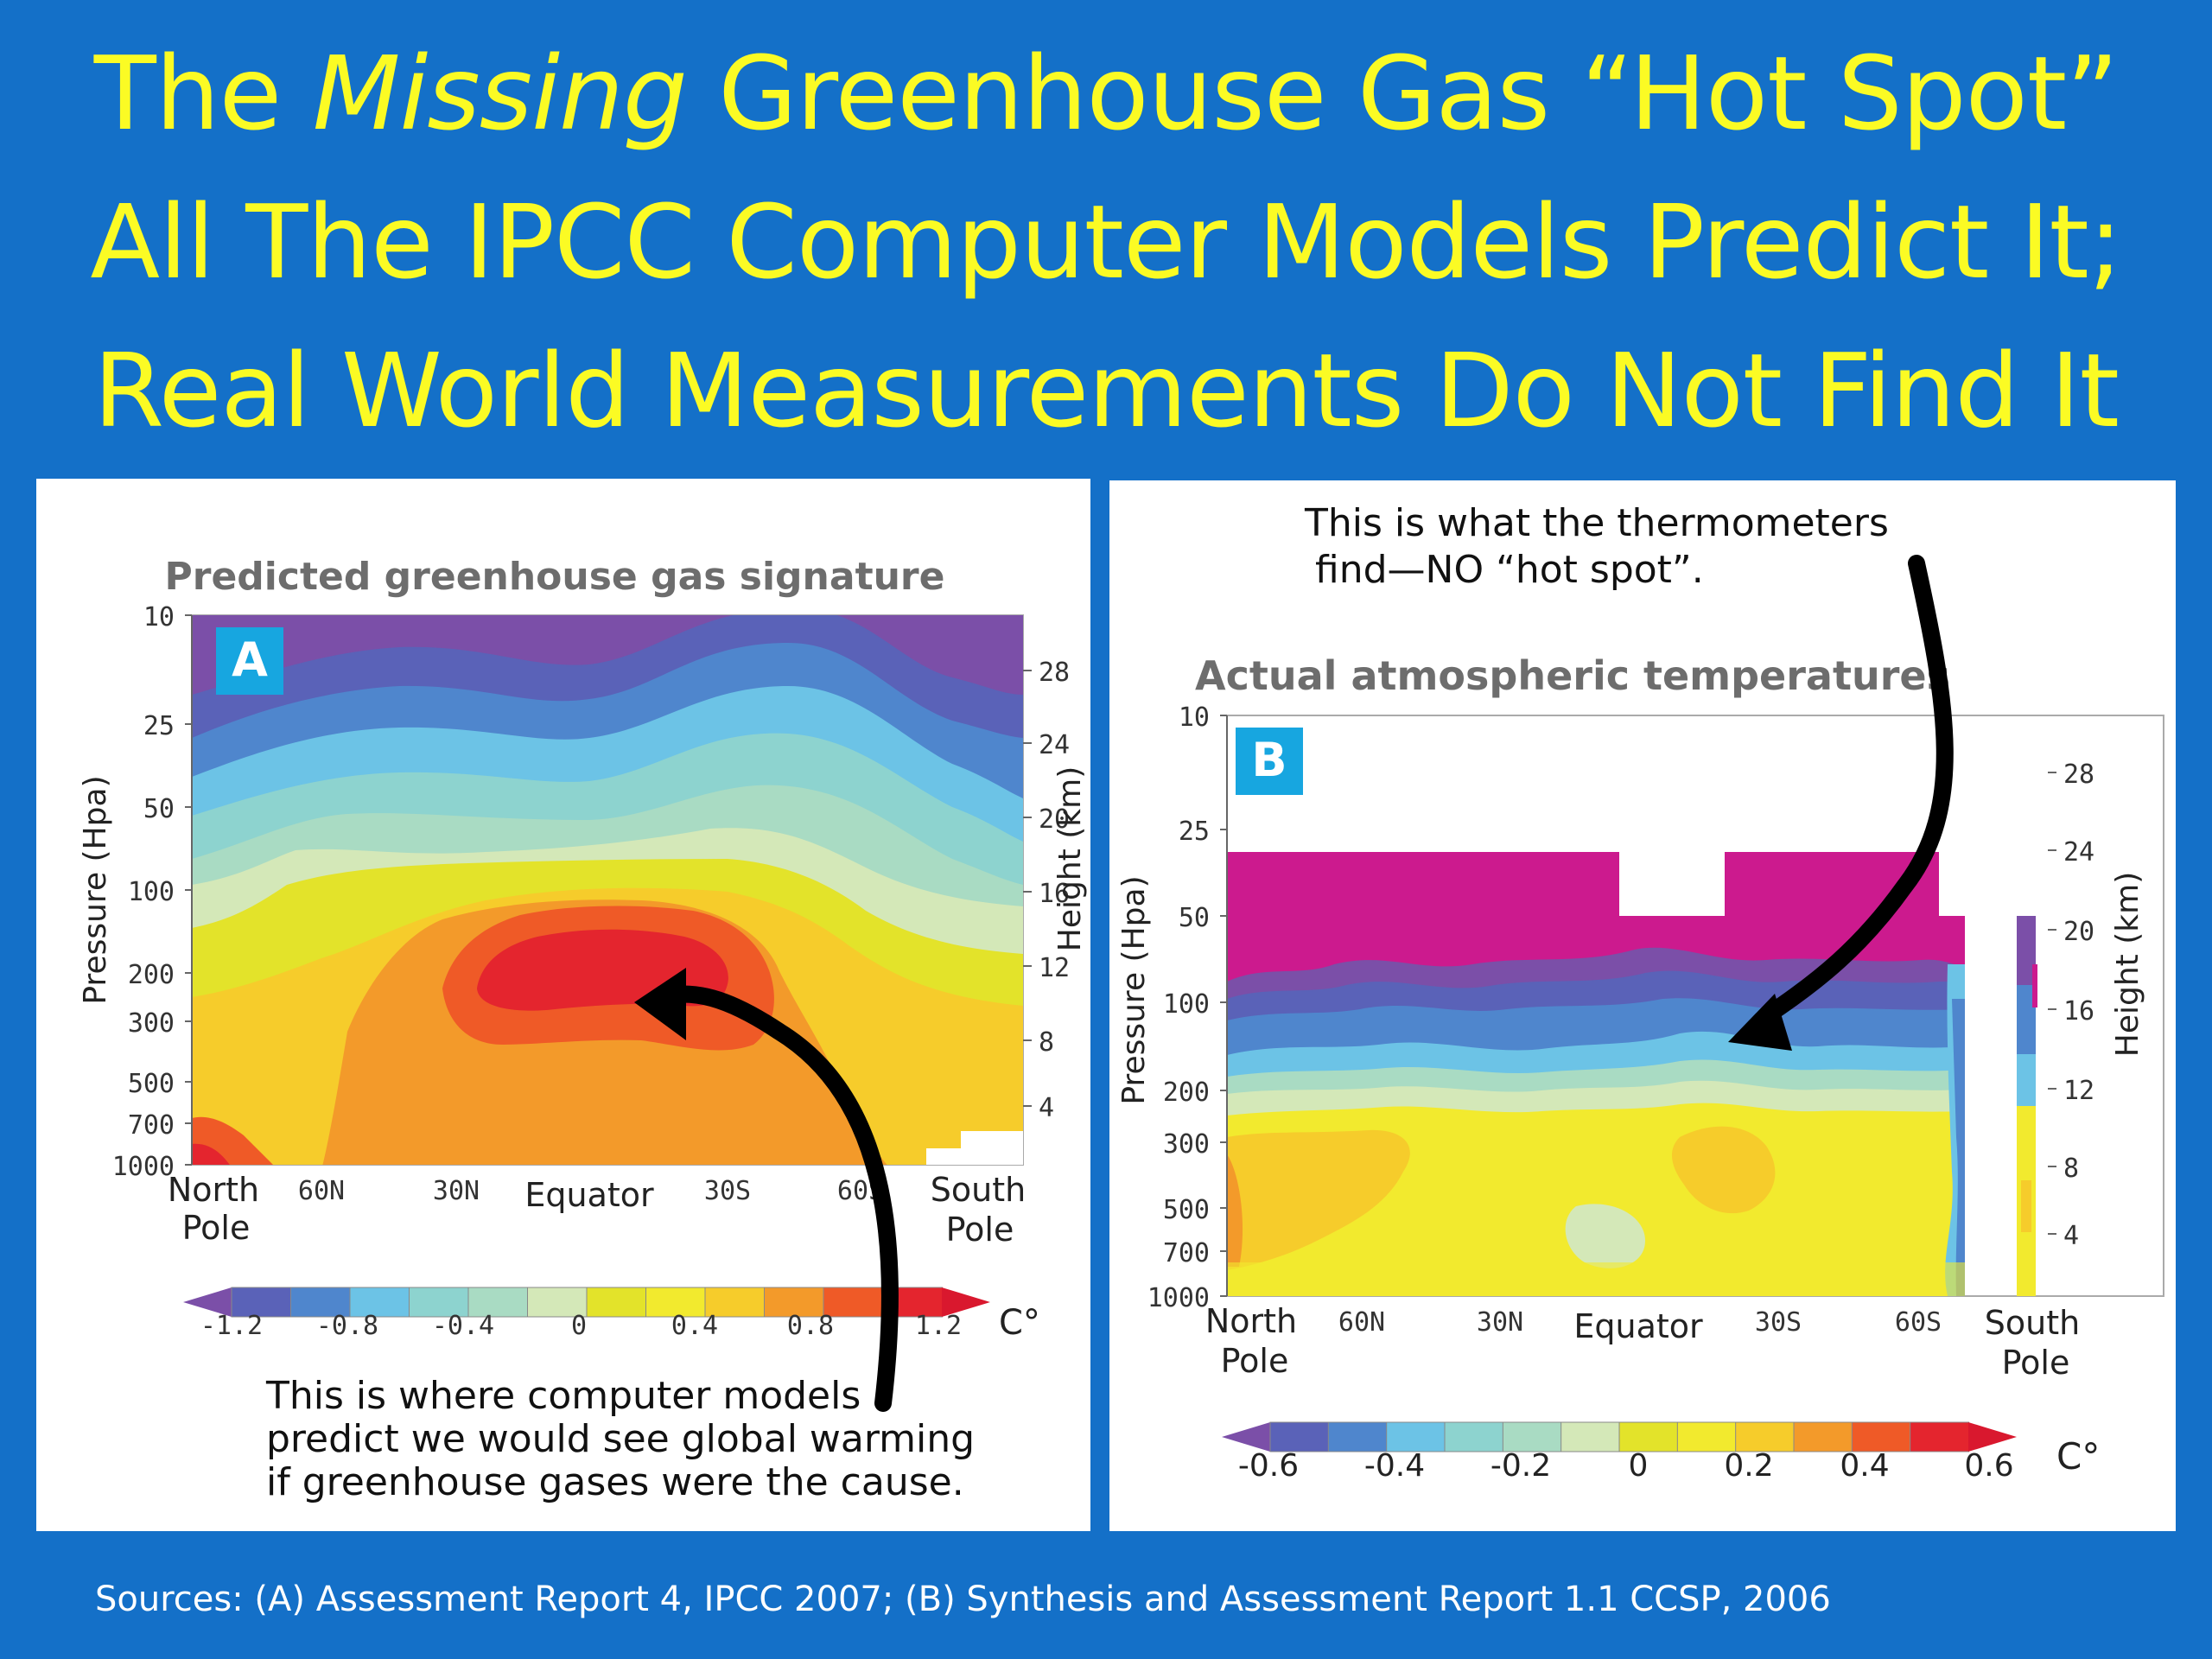 The width and height of the screenshot is (2212, 1659). What do you see at coordinates (980, 1230) in the screenshot?
I see `chart-a-x-south-pole: Pole` at bounding box center [980, 1230].